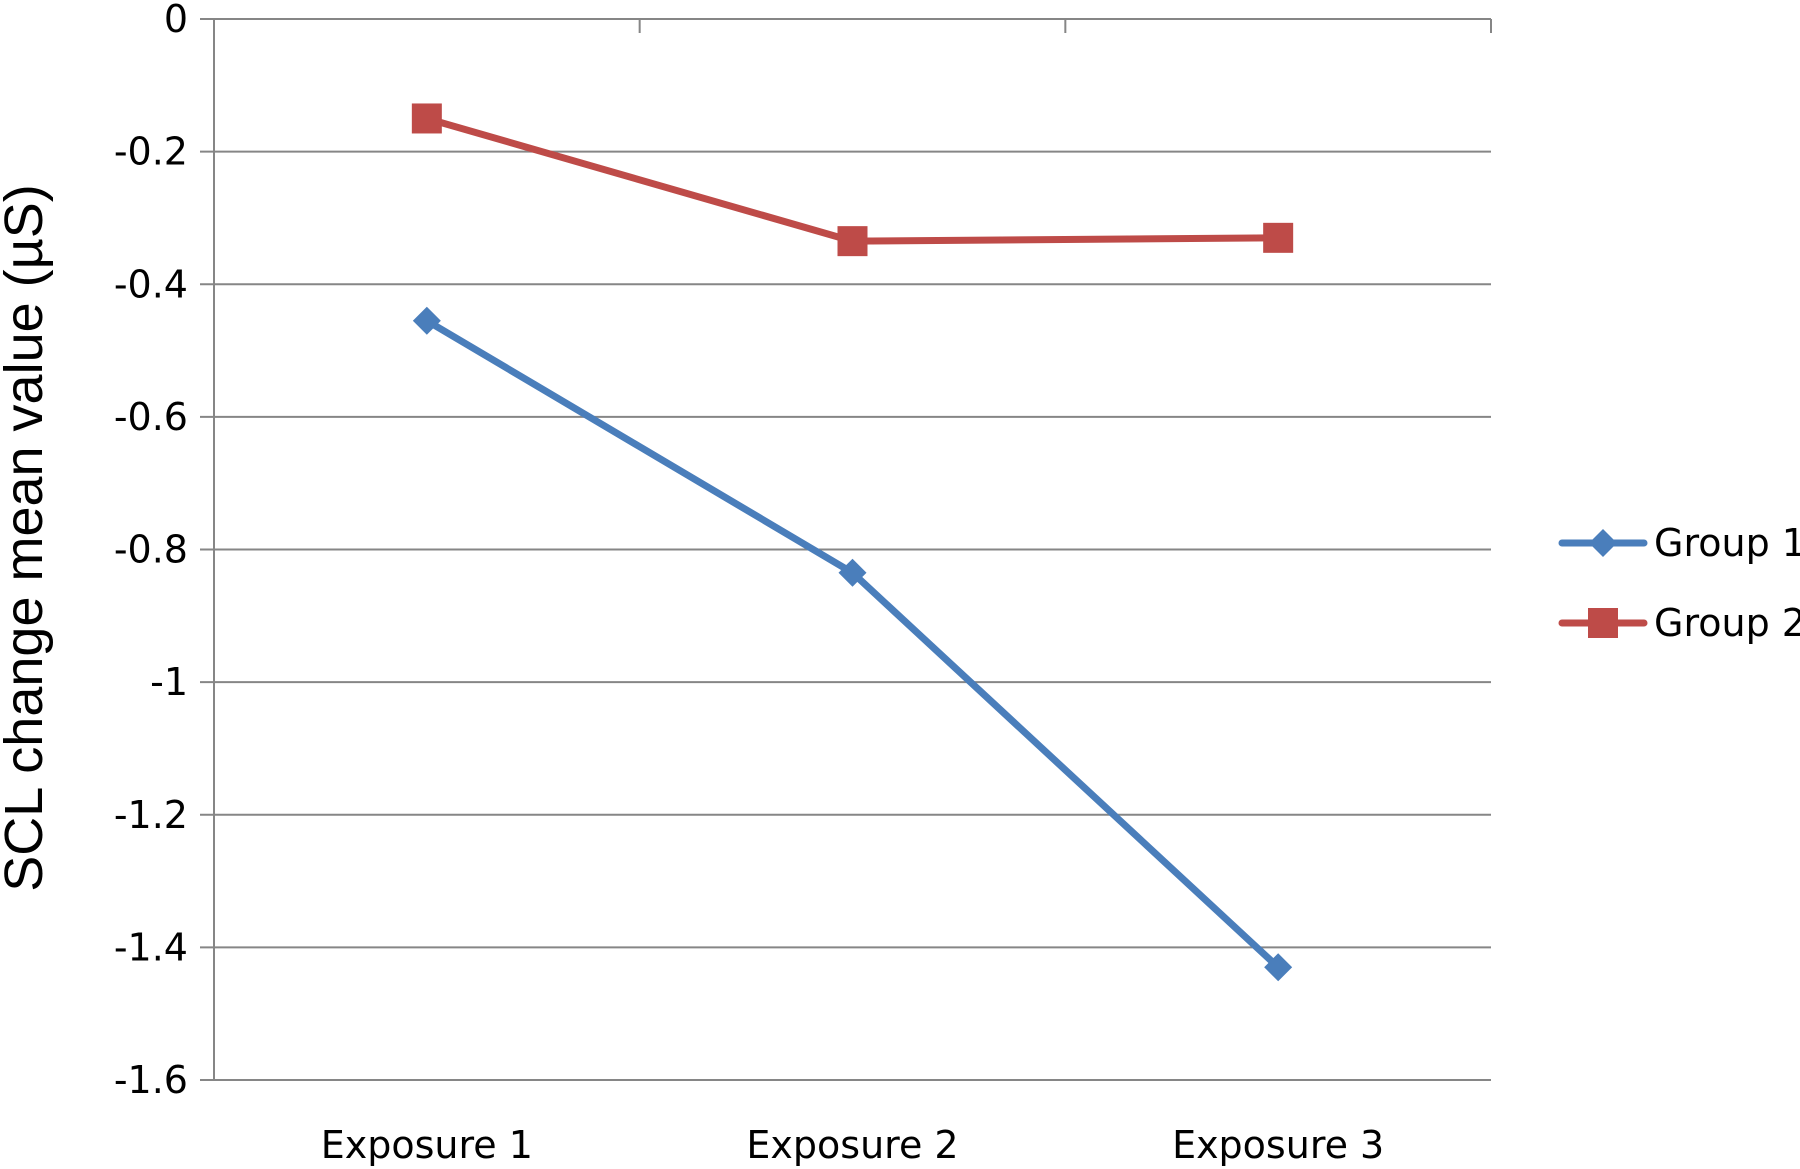  What do you see at coordinates (151, 417) in the screenshot?
I see `y-tick-label: -0.6` at bounding box center [151, 417].